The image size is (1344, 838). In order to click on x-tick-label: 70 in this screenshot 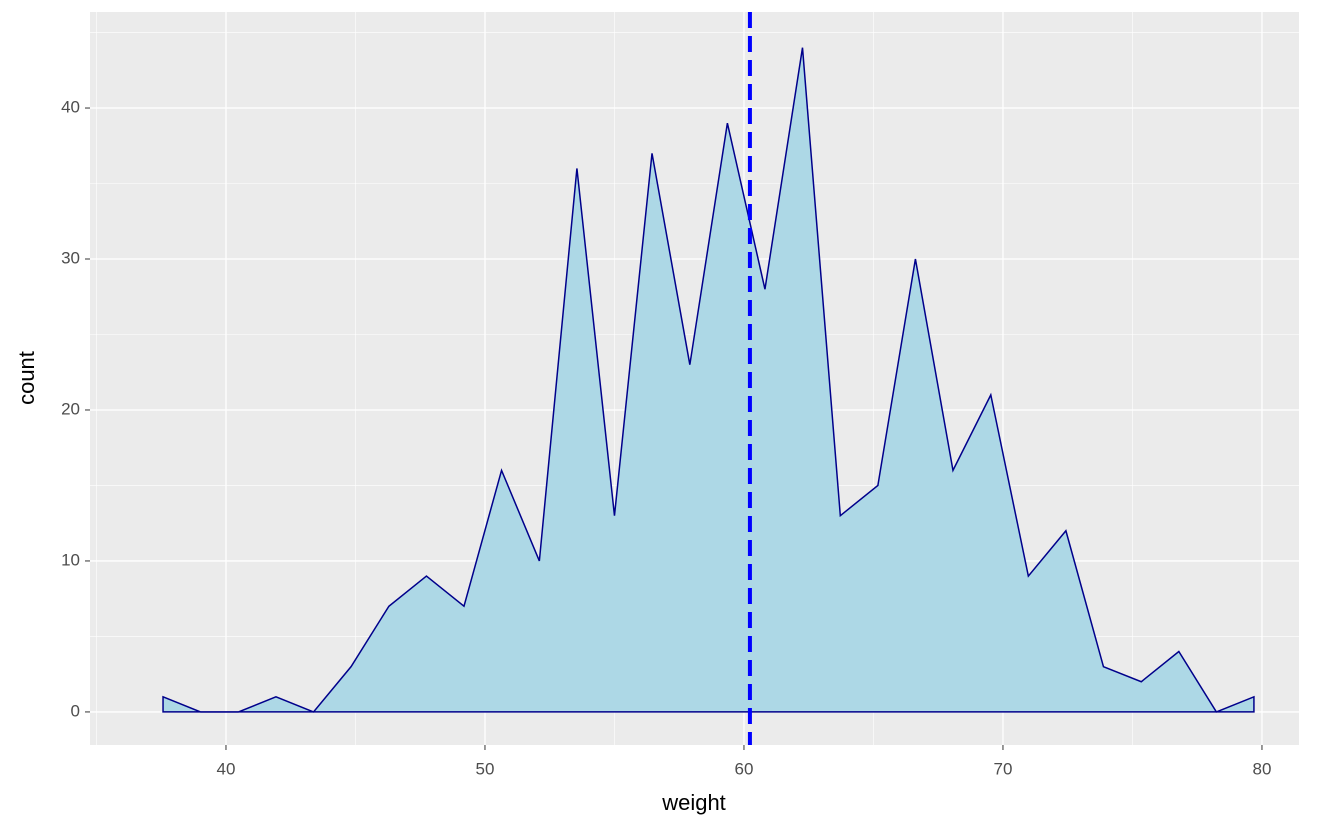, I will do `click(1003, 768)`.